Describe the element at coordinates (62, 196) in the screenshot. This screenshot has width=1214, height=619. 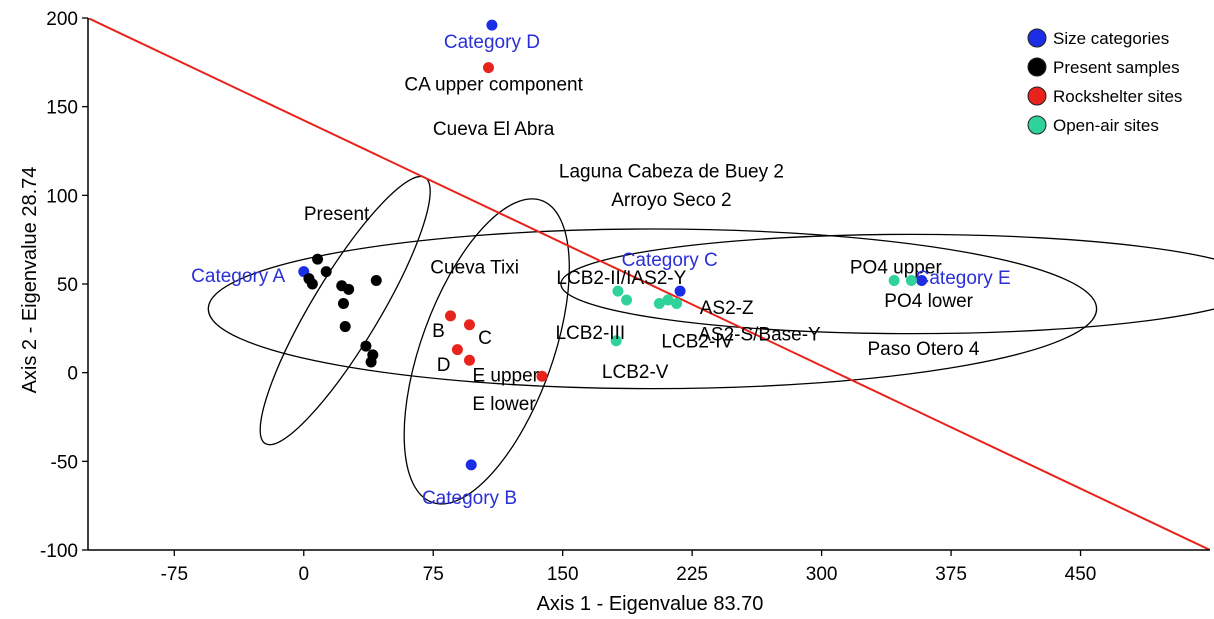
I see `y-tick-label: 100` at that location.